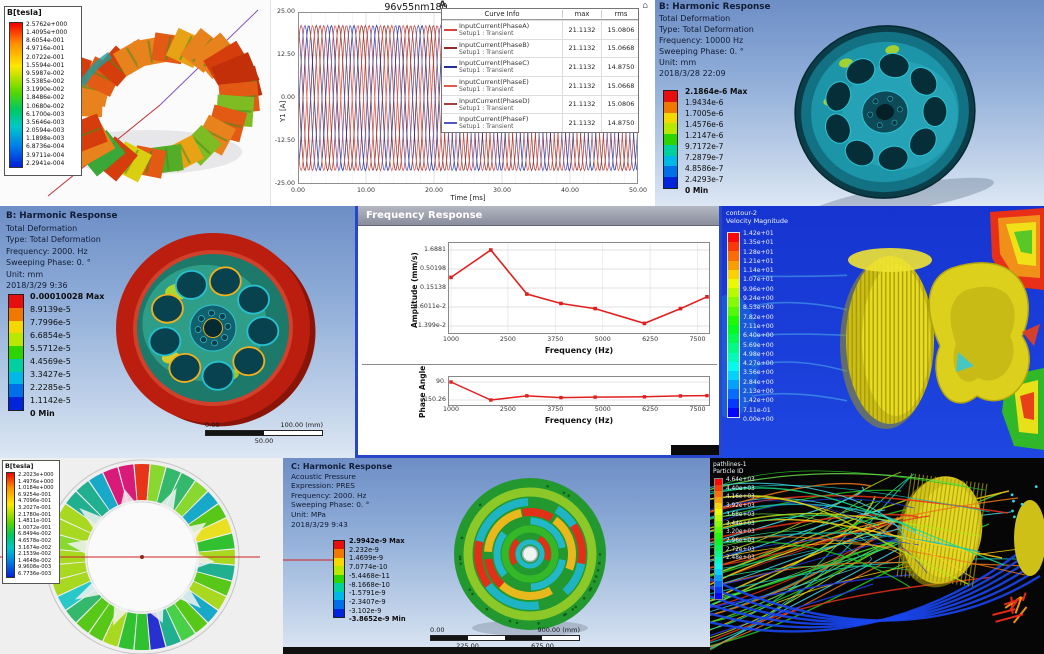 This screenshot has width=1044, height=654. Describe the element at coordinates (130, 556) in the screenshot. I see `rotor-field-visualization` at that location.